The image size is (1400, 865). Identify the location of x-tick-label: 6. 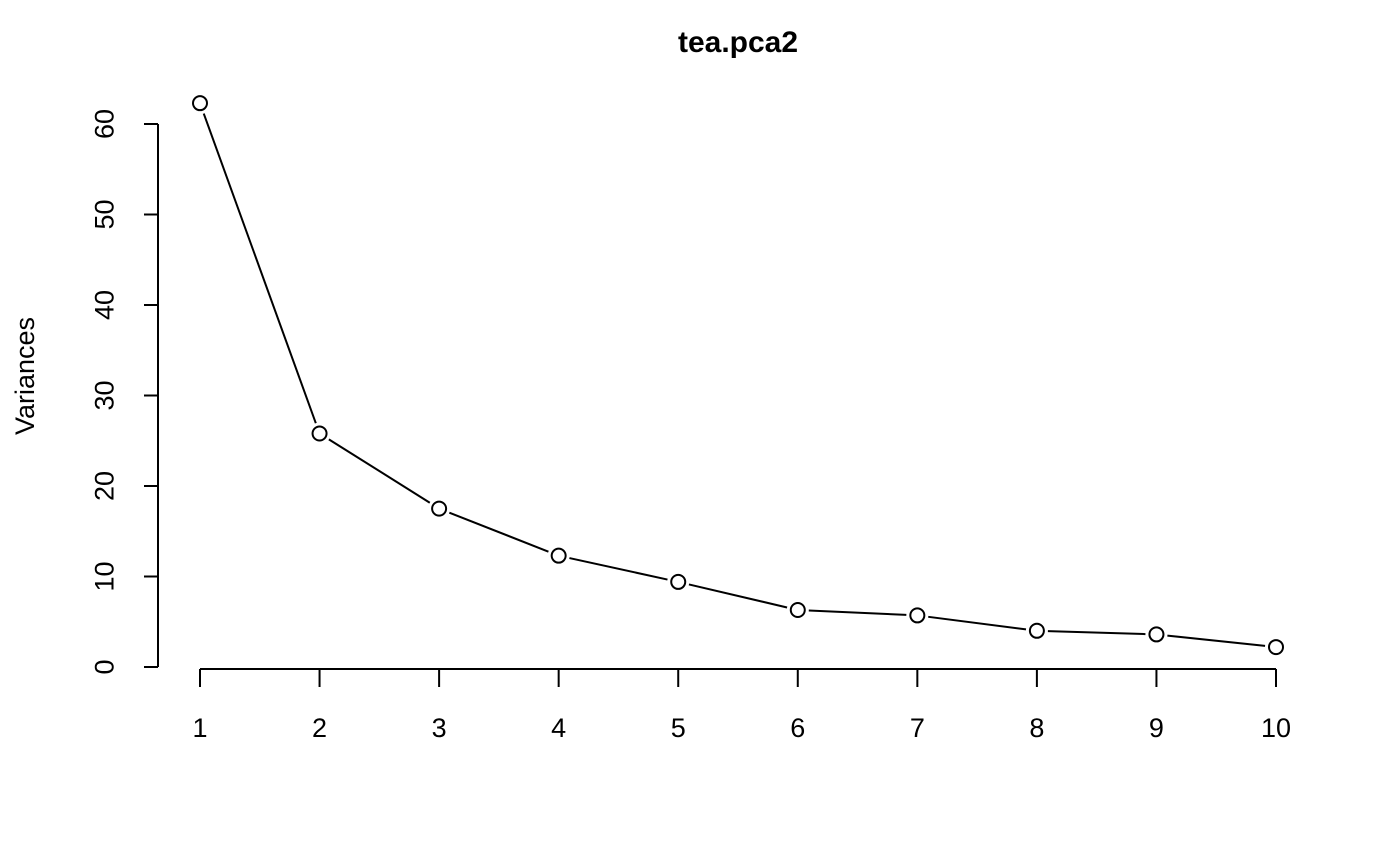
(797, 728).